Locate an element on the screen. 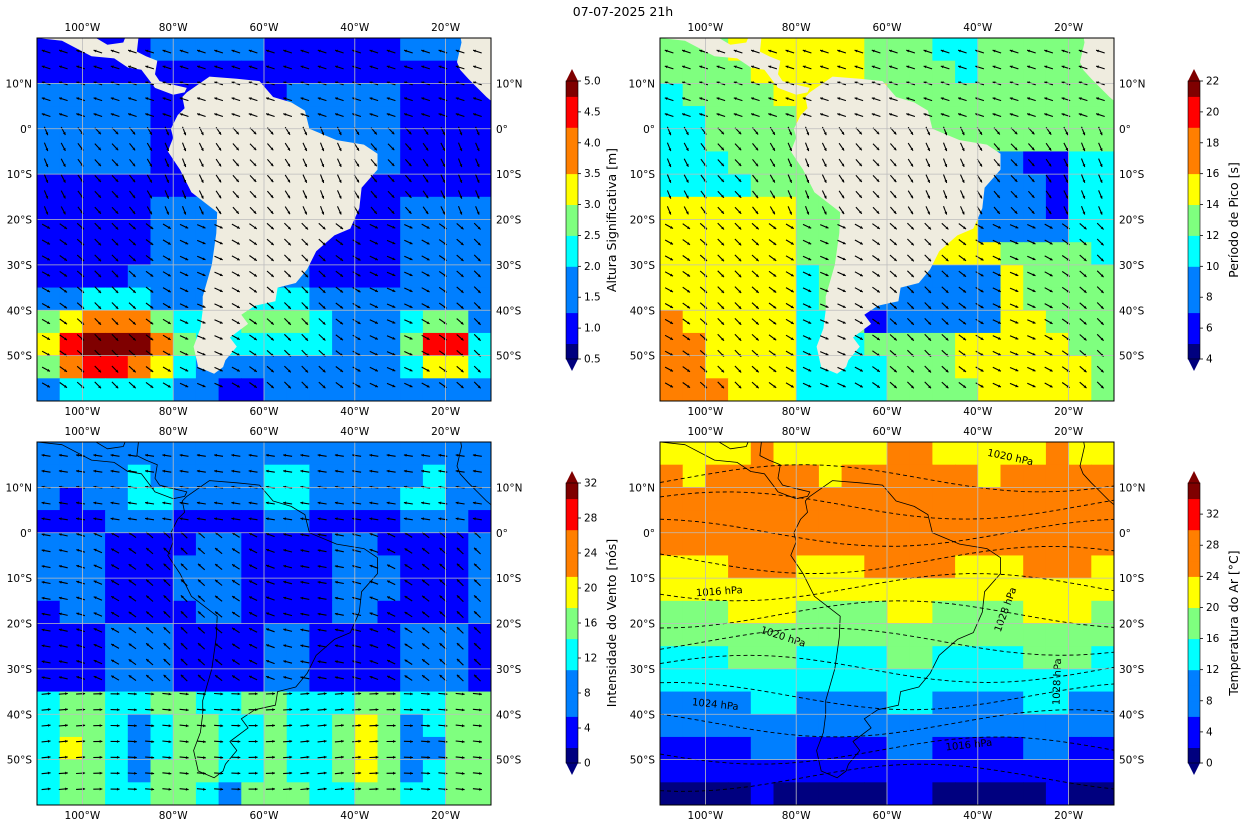 The width and height of the screenshot is (1246, 827). isobar-label: 1024 hPa is located at coordinates (715, 705).